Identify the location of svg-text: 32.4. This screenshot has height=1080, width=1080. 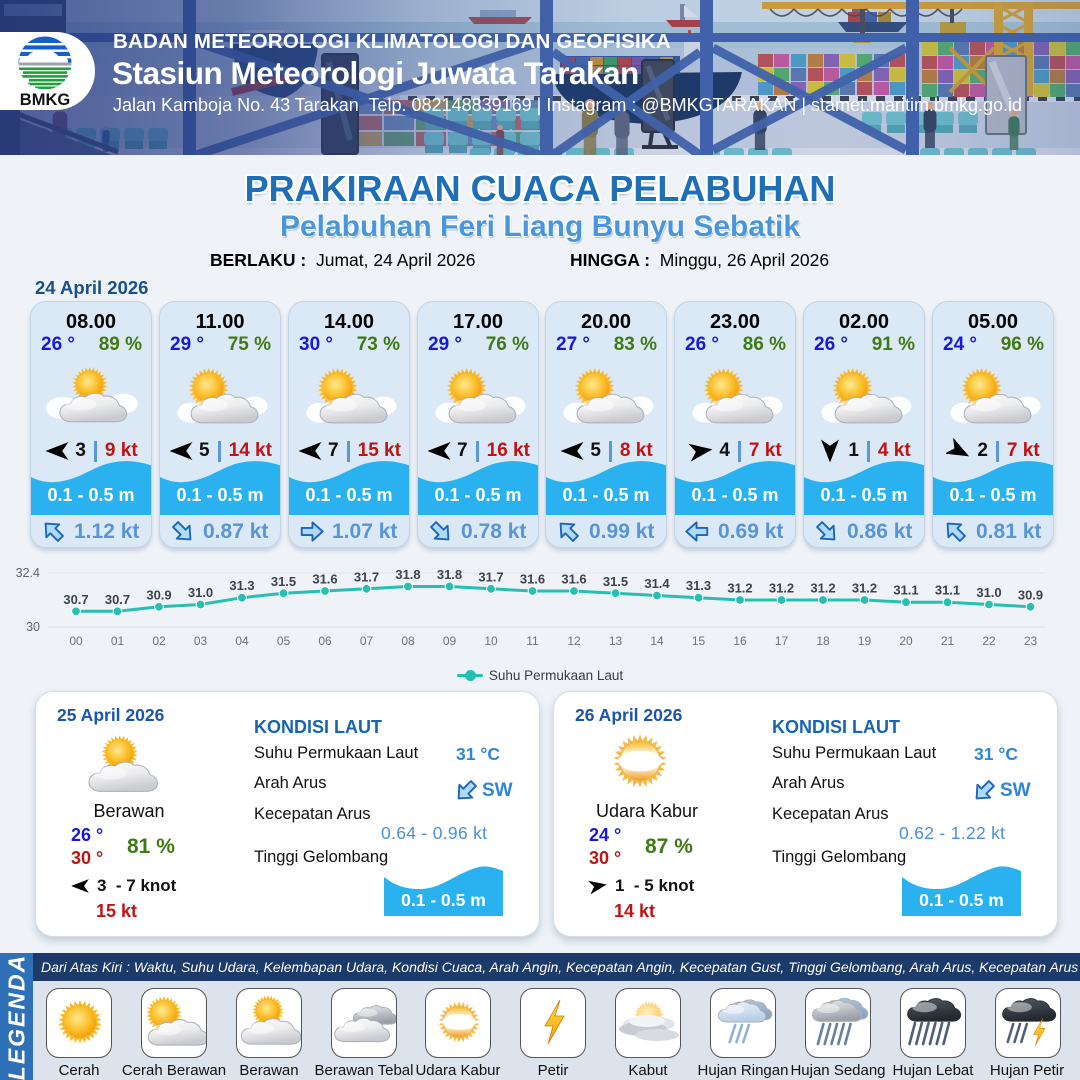
(28, 573).